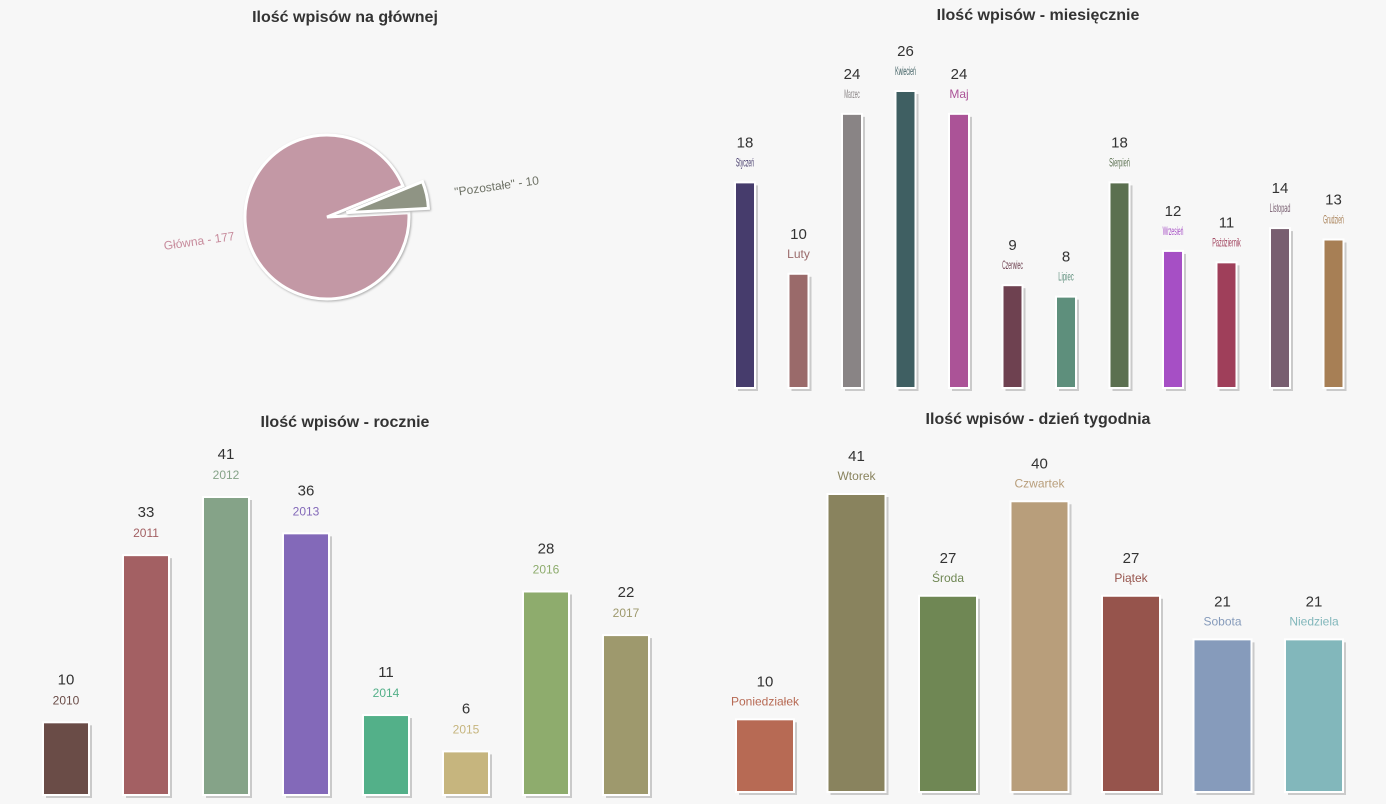 Image resolution: width=1386 pixels, height=804 pixels. Describe the element at coordinates (1173, 211) in the screenshot. I see `value-label: 12` at that location.